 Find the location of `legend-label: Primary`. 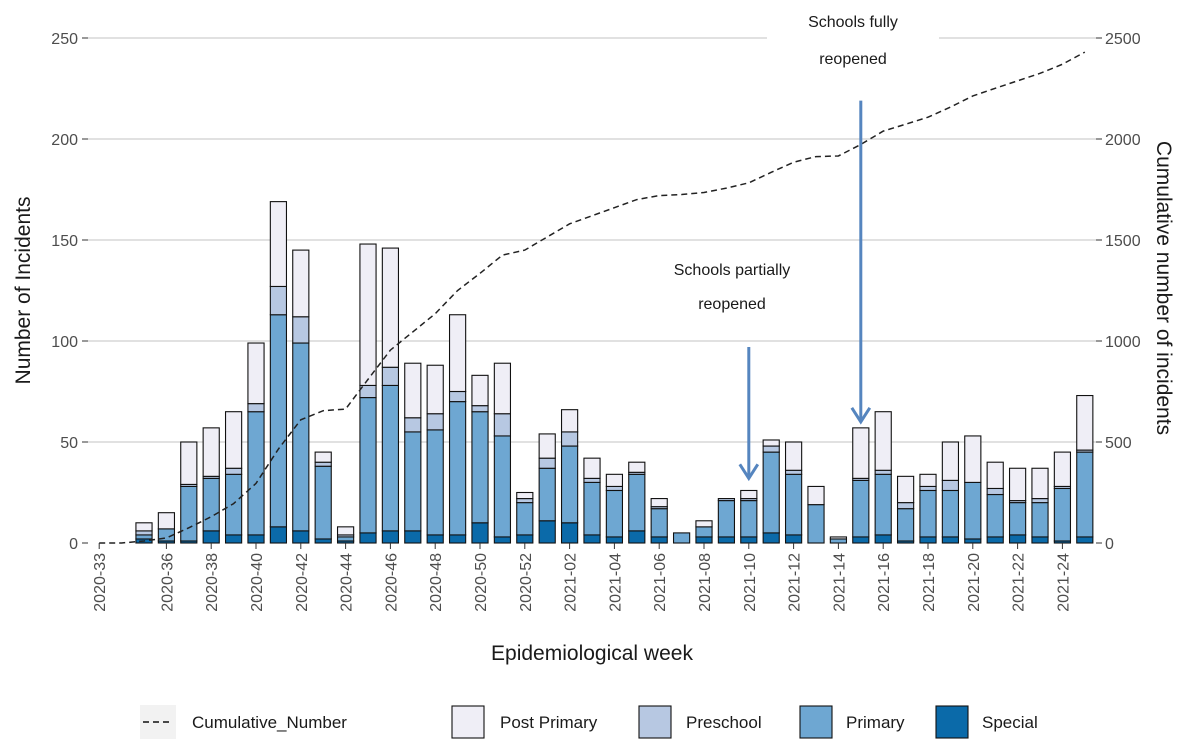

legend-label: Primary is located at coordinates (875, 722).